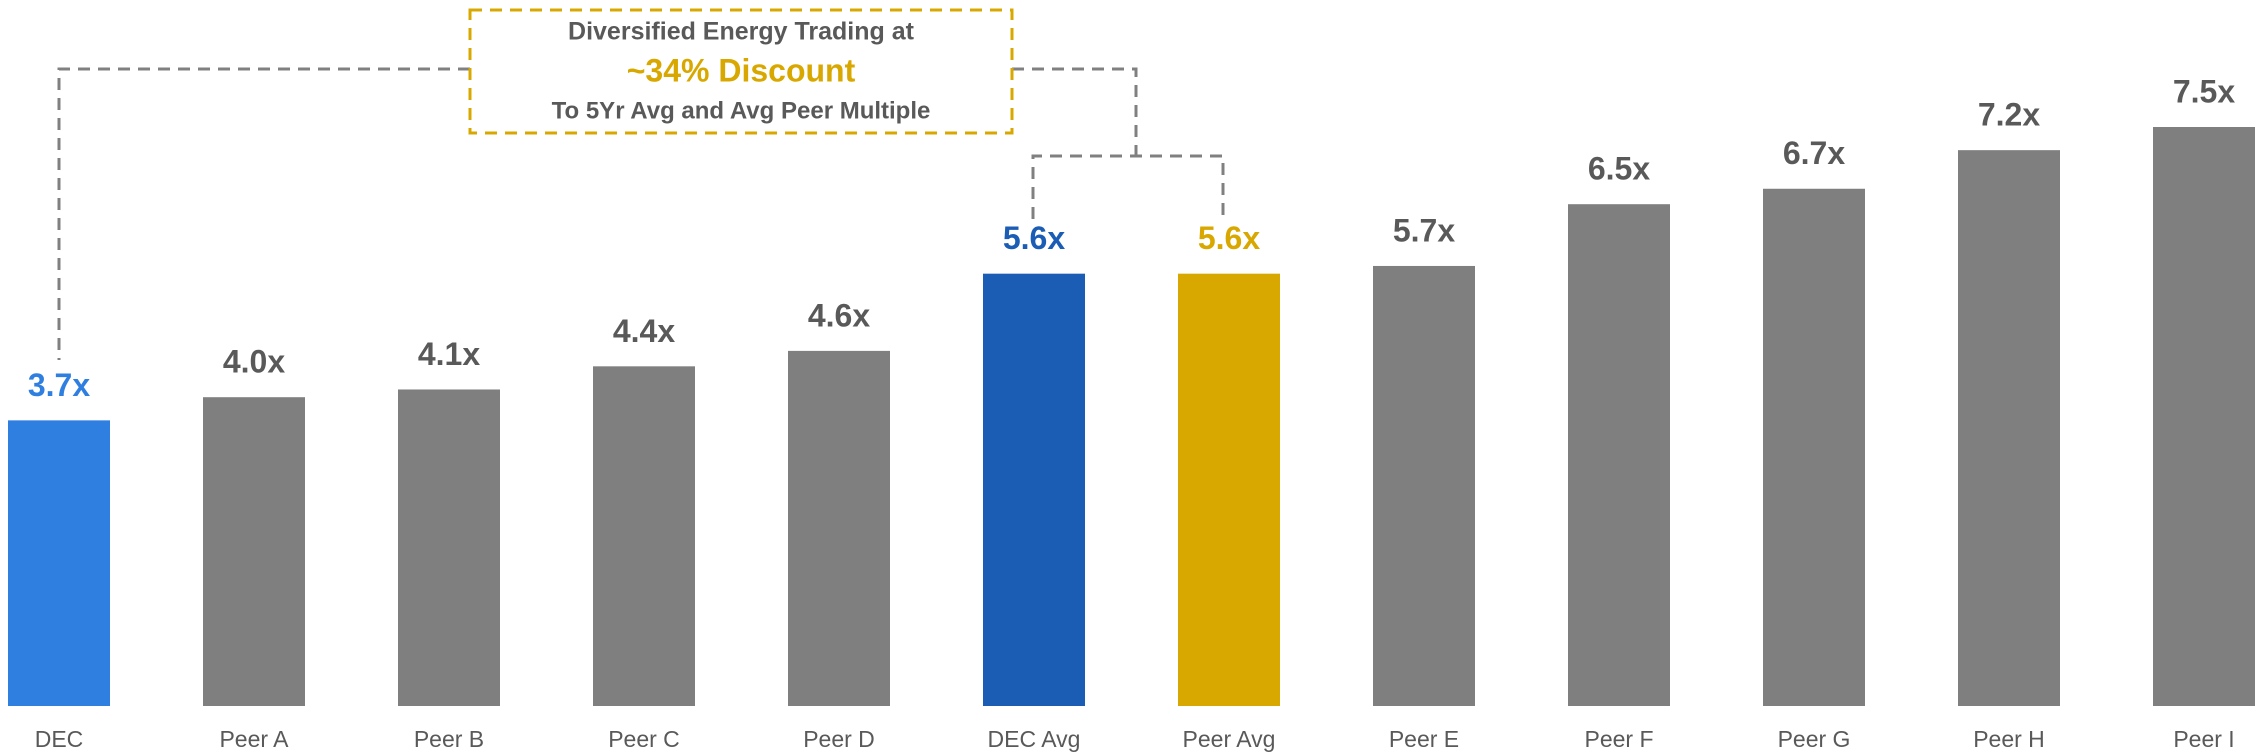  What do you see at coordinates (1618, 739) in the screenshot?
I see `x-tick-label: Peer F` at bounding box center [1618, 739].